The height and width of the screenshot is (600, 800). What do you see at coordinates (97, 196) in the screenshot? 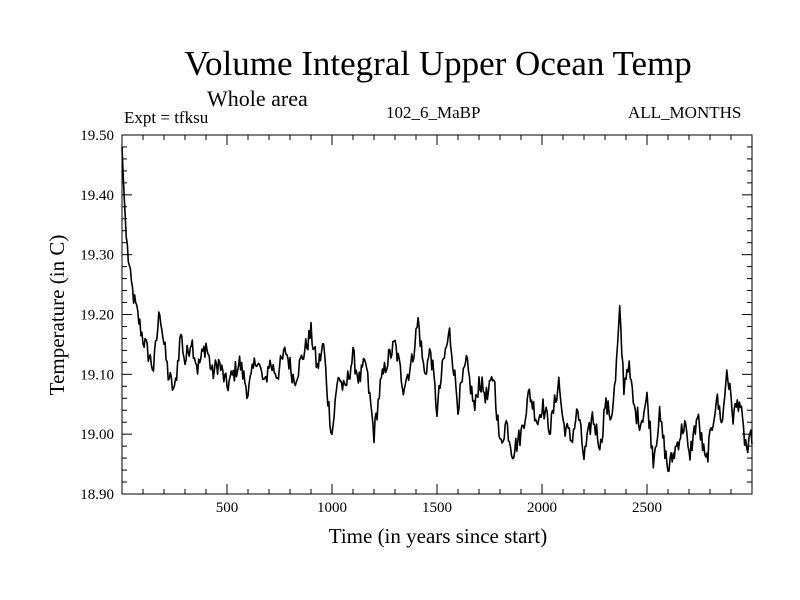
I see `y-tick-label: 19.40` at bounding box center [97, 196].